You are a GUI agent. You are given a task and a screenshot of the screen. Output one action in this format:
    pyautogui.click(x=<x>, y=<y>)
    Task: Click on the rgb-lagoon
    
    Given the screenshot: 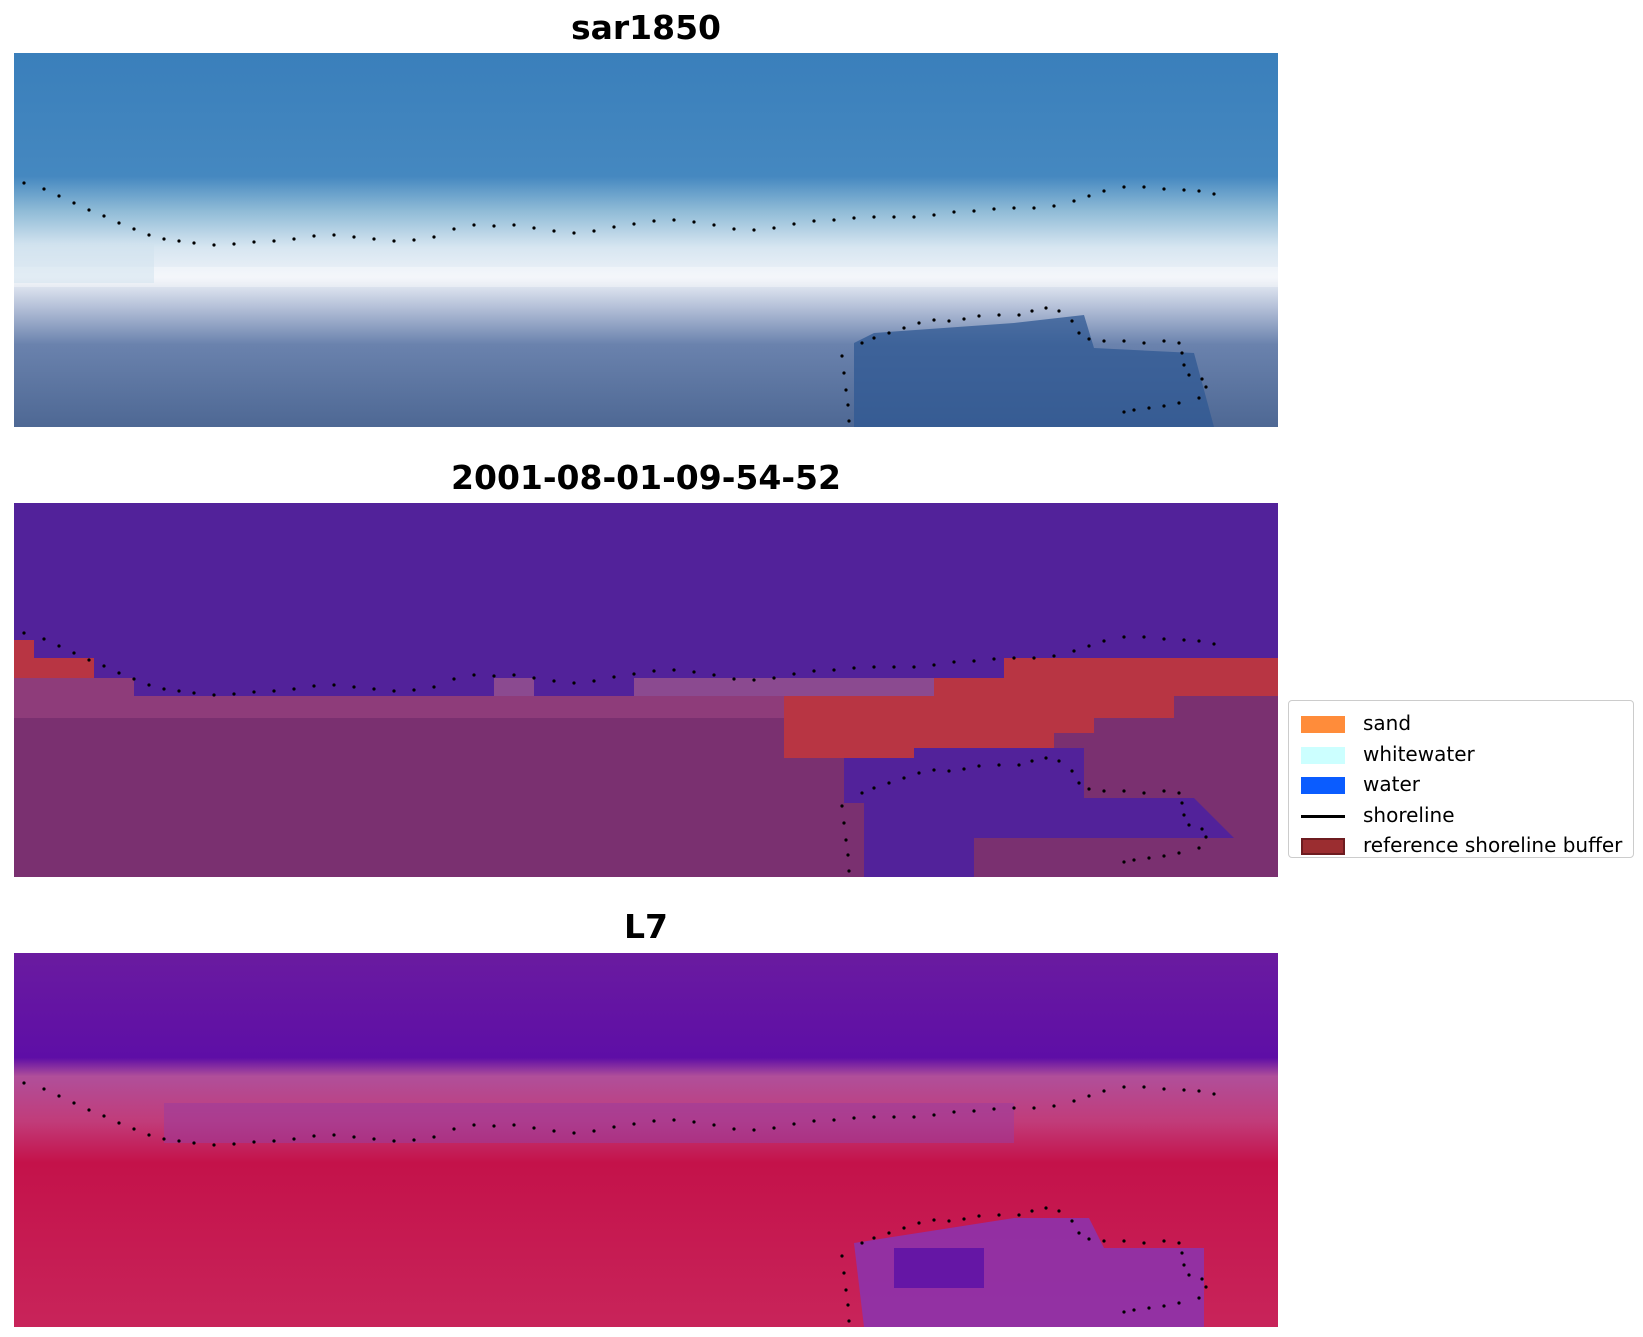 What is the action you would take?
    pyautogui.click(x=1034, y=371)
    